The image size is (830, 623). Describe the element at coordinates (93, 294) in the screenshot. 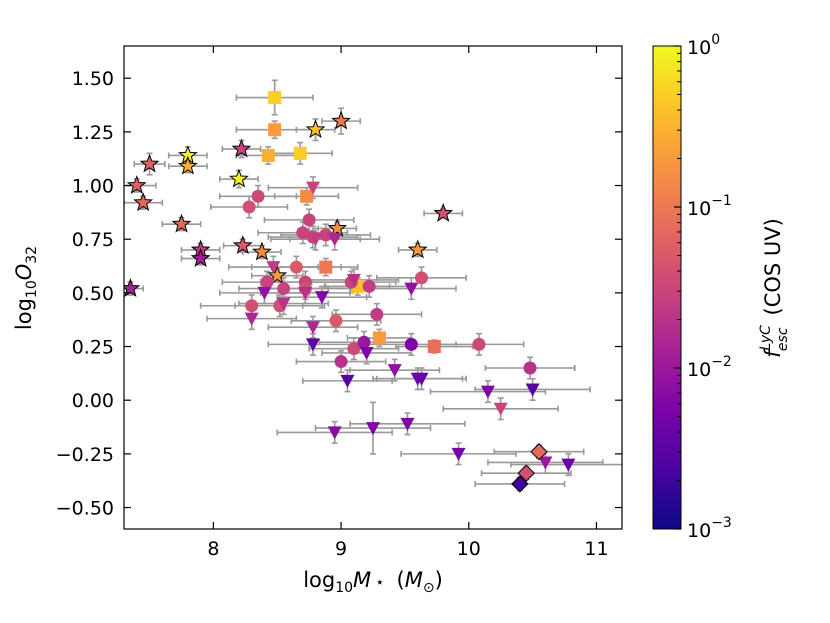

I see `y-tick-label: 0.50` at that location.